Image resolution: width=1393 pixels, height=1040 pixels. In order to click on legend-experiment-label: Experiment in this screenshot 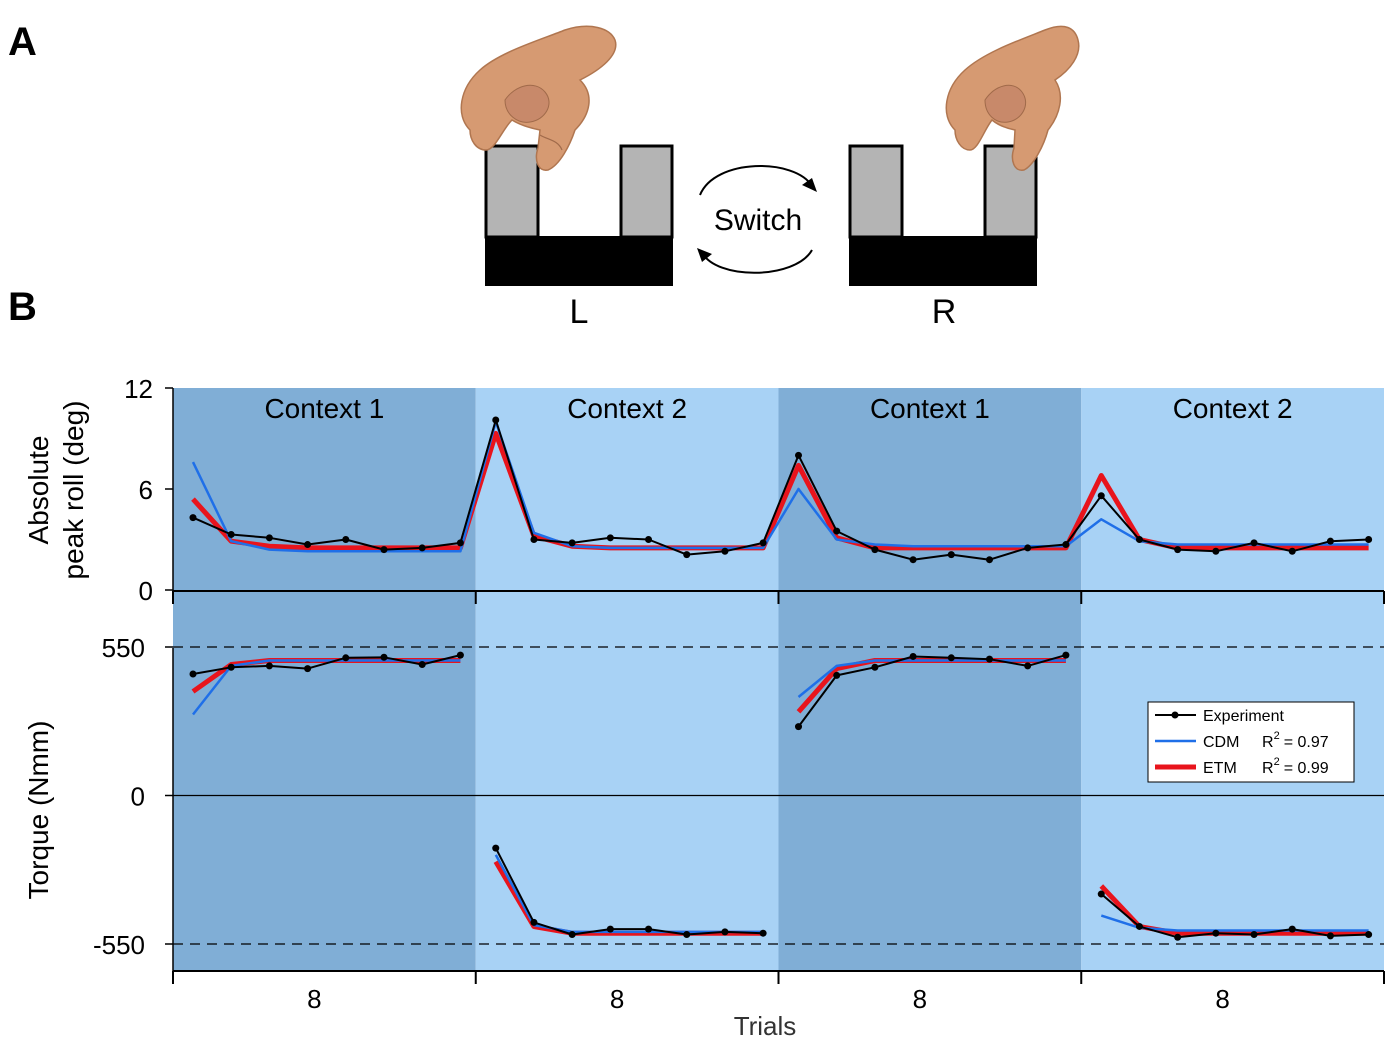, I will do `click(1243, 716)`.